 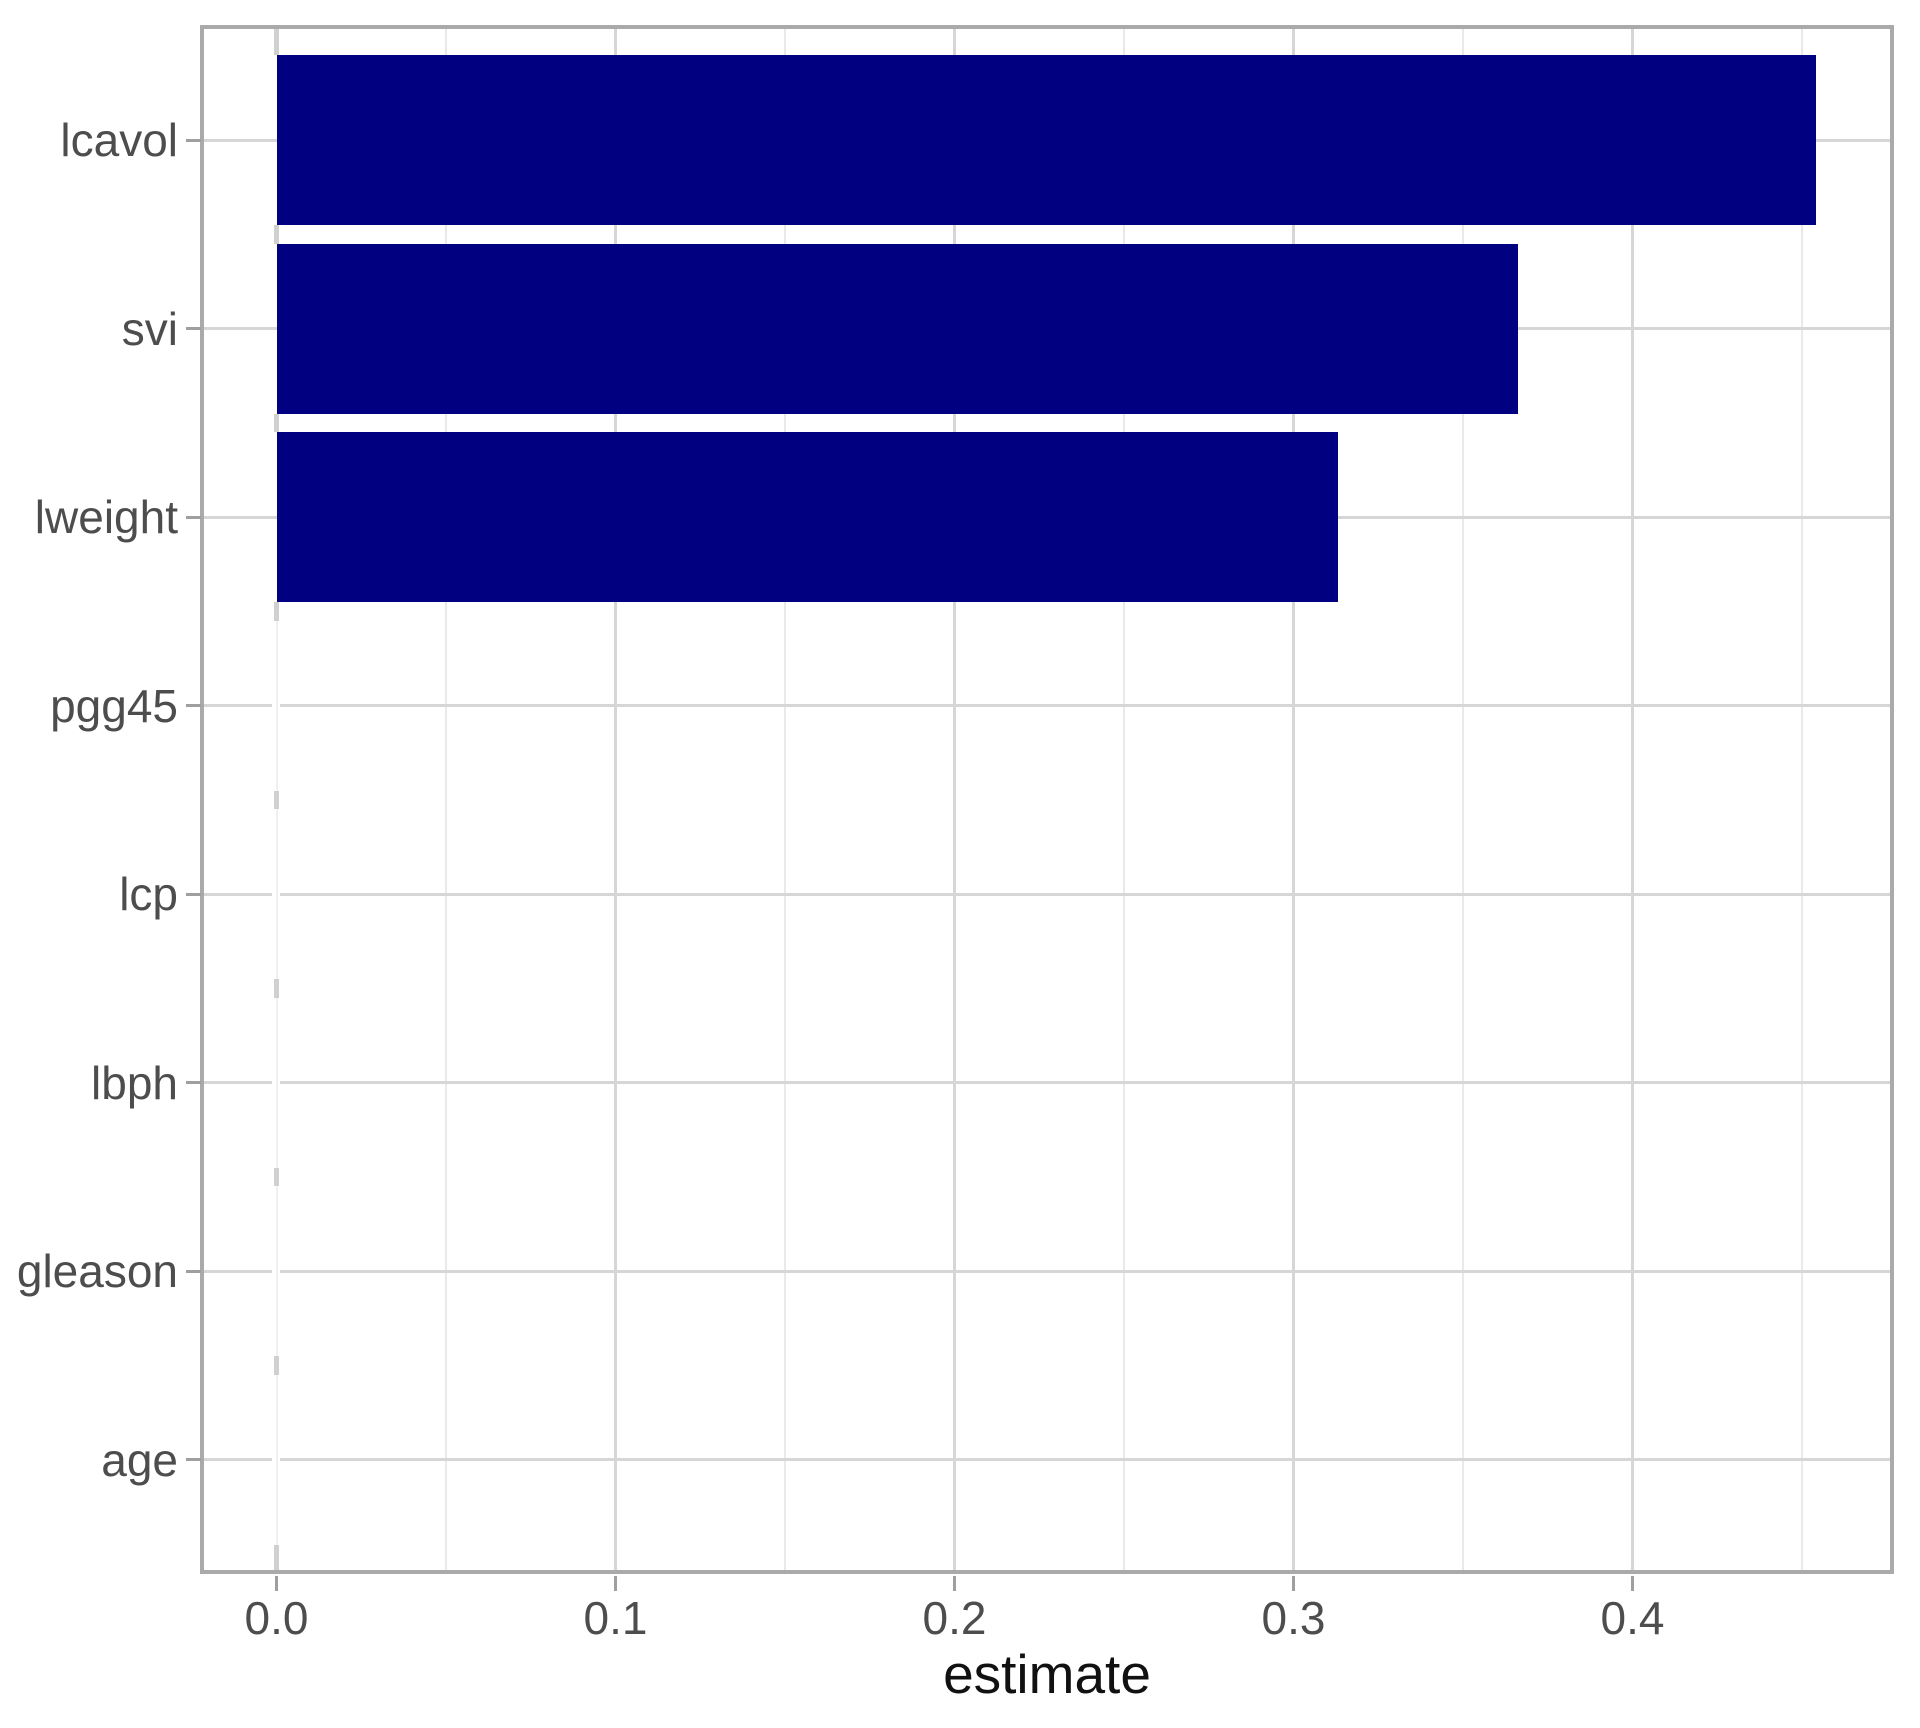 I want to click on y-tick-lbph, so click(x=193, y=1082).